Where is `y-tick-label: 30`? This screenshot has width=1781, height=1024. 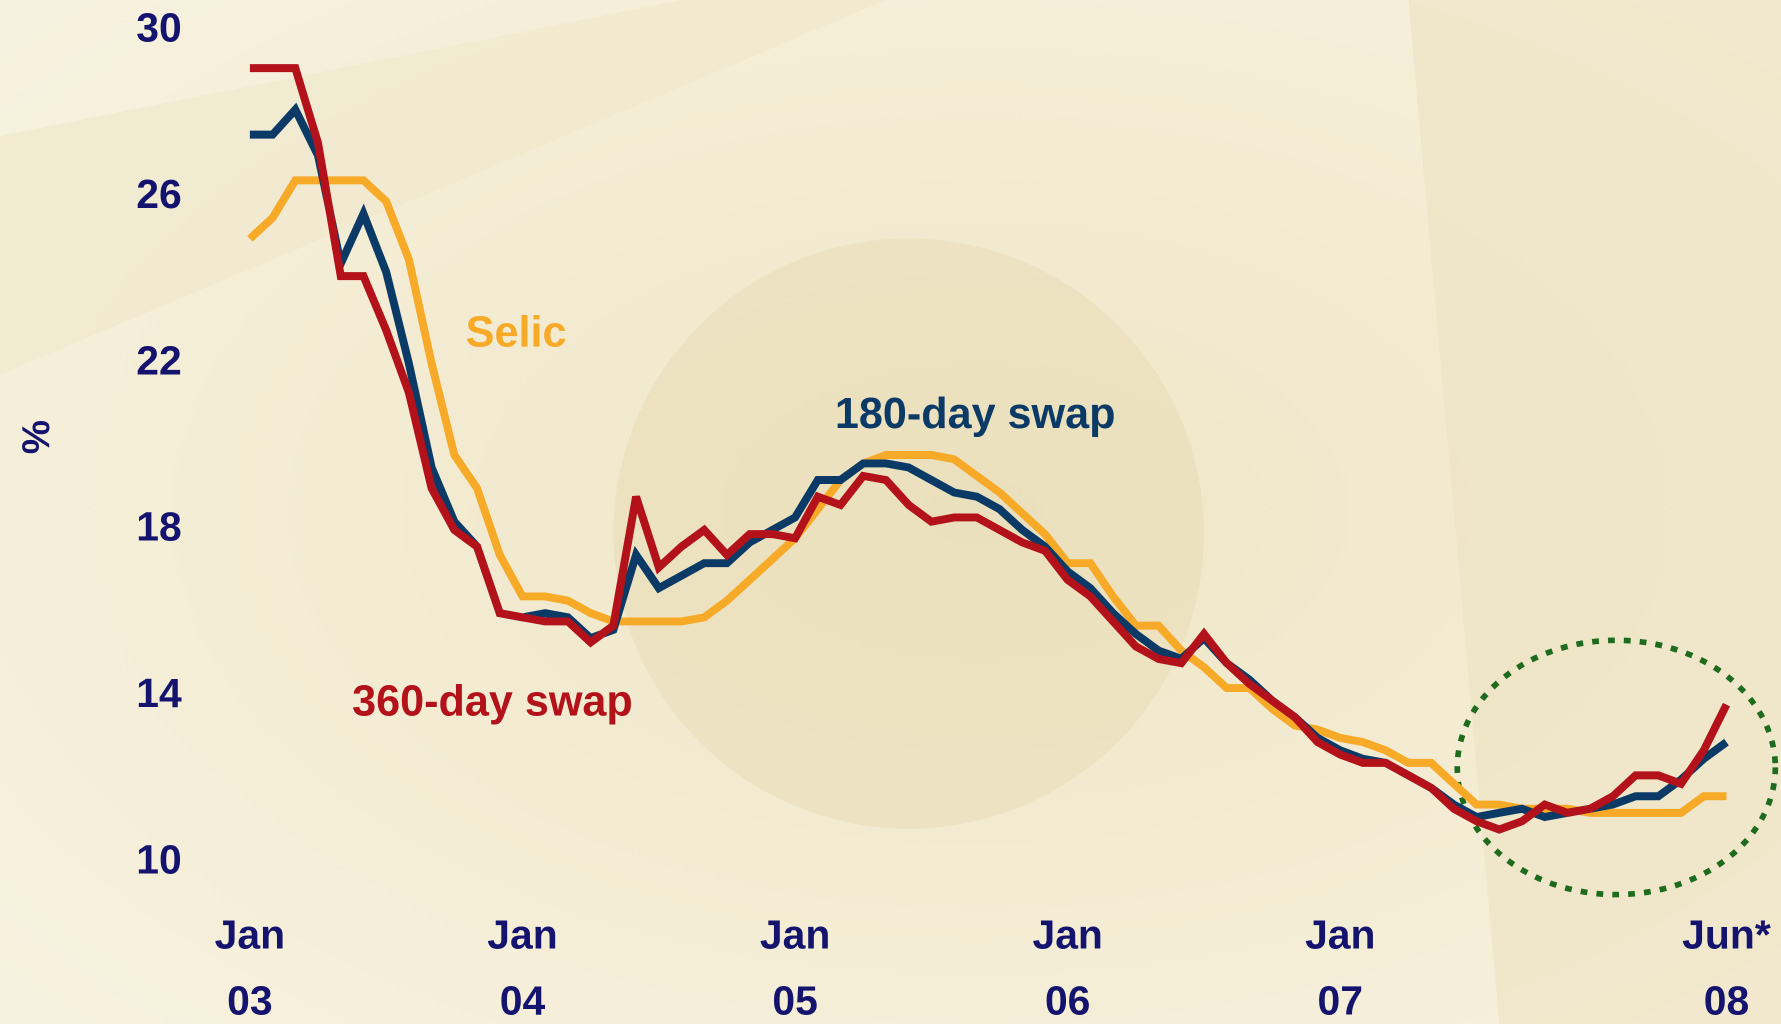
y-tick-label: 30 is located at coordinates (158, 27).